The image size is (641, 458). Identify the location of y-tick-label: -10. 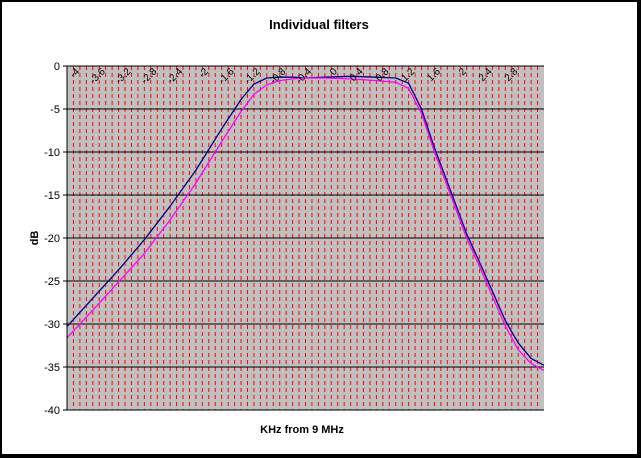
(52, 153).